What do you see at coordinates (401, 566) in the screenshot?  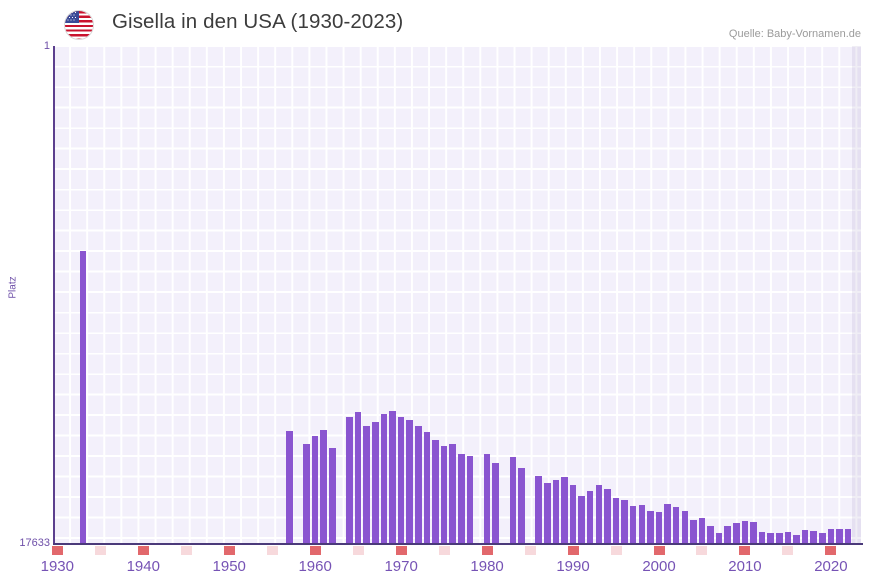 I see `x-axis-tick-label: 1970` at bounding box center [401, 566].